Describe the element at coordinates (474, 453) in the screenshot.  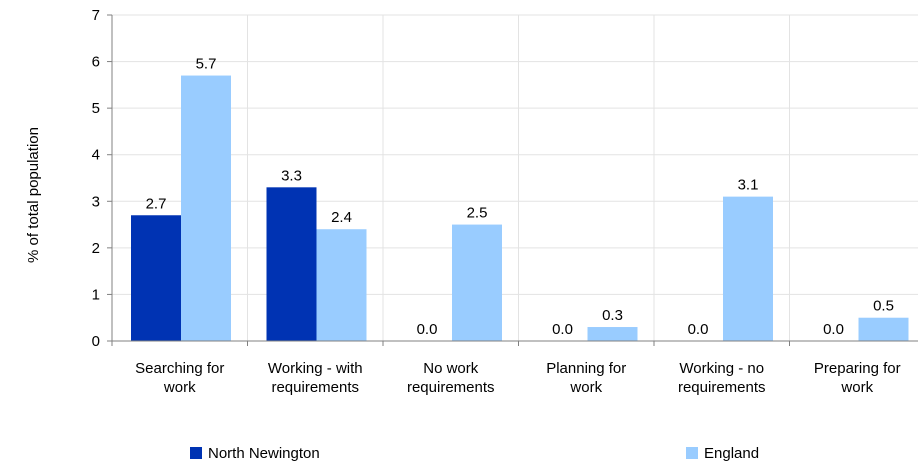
I see `legend: North Newington England` at that location.